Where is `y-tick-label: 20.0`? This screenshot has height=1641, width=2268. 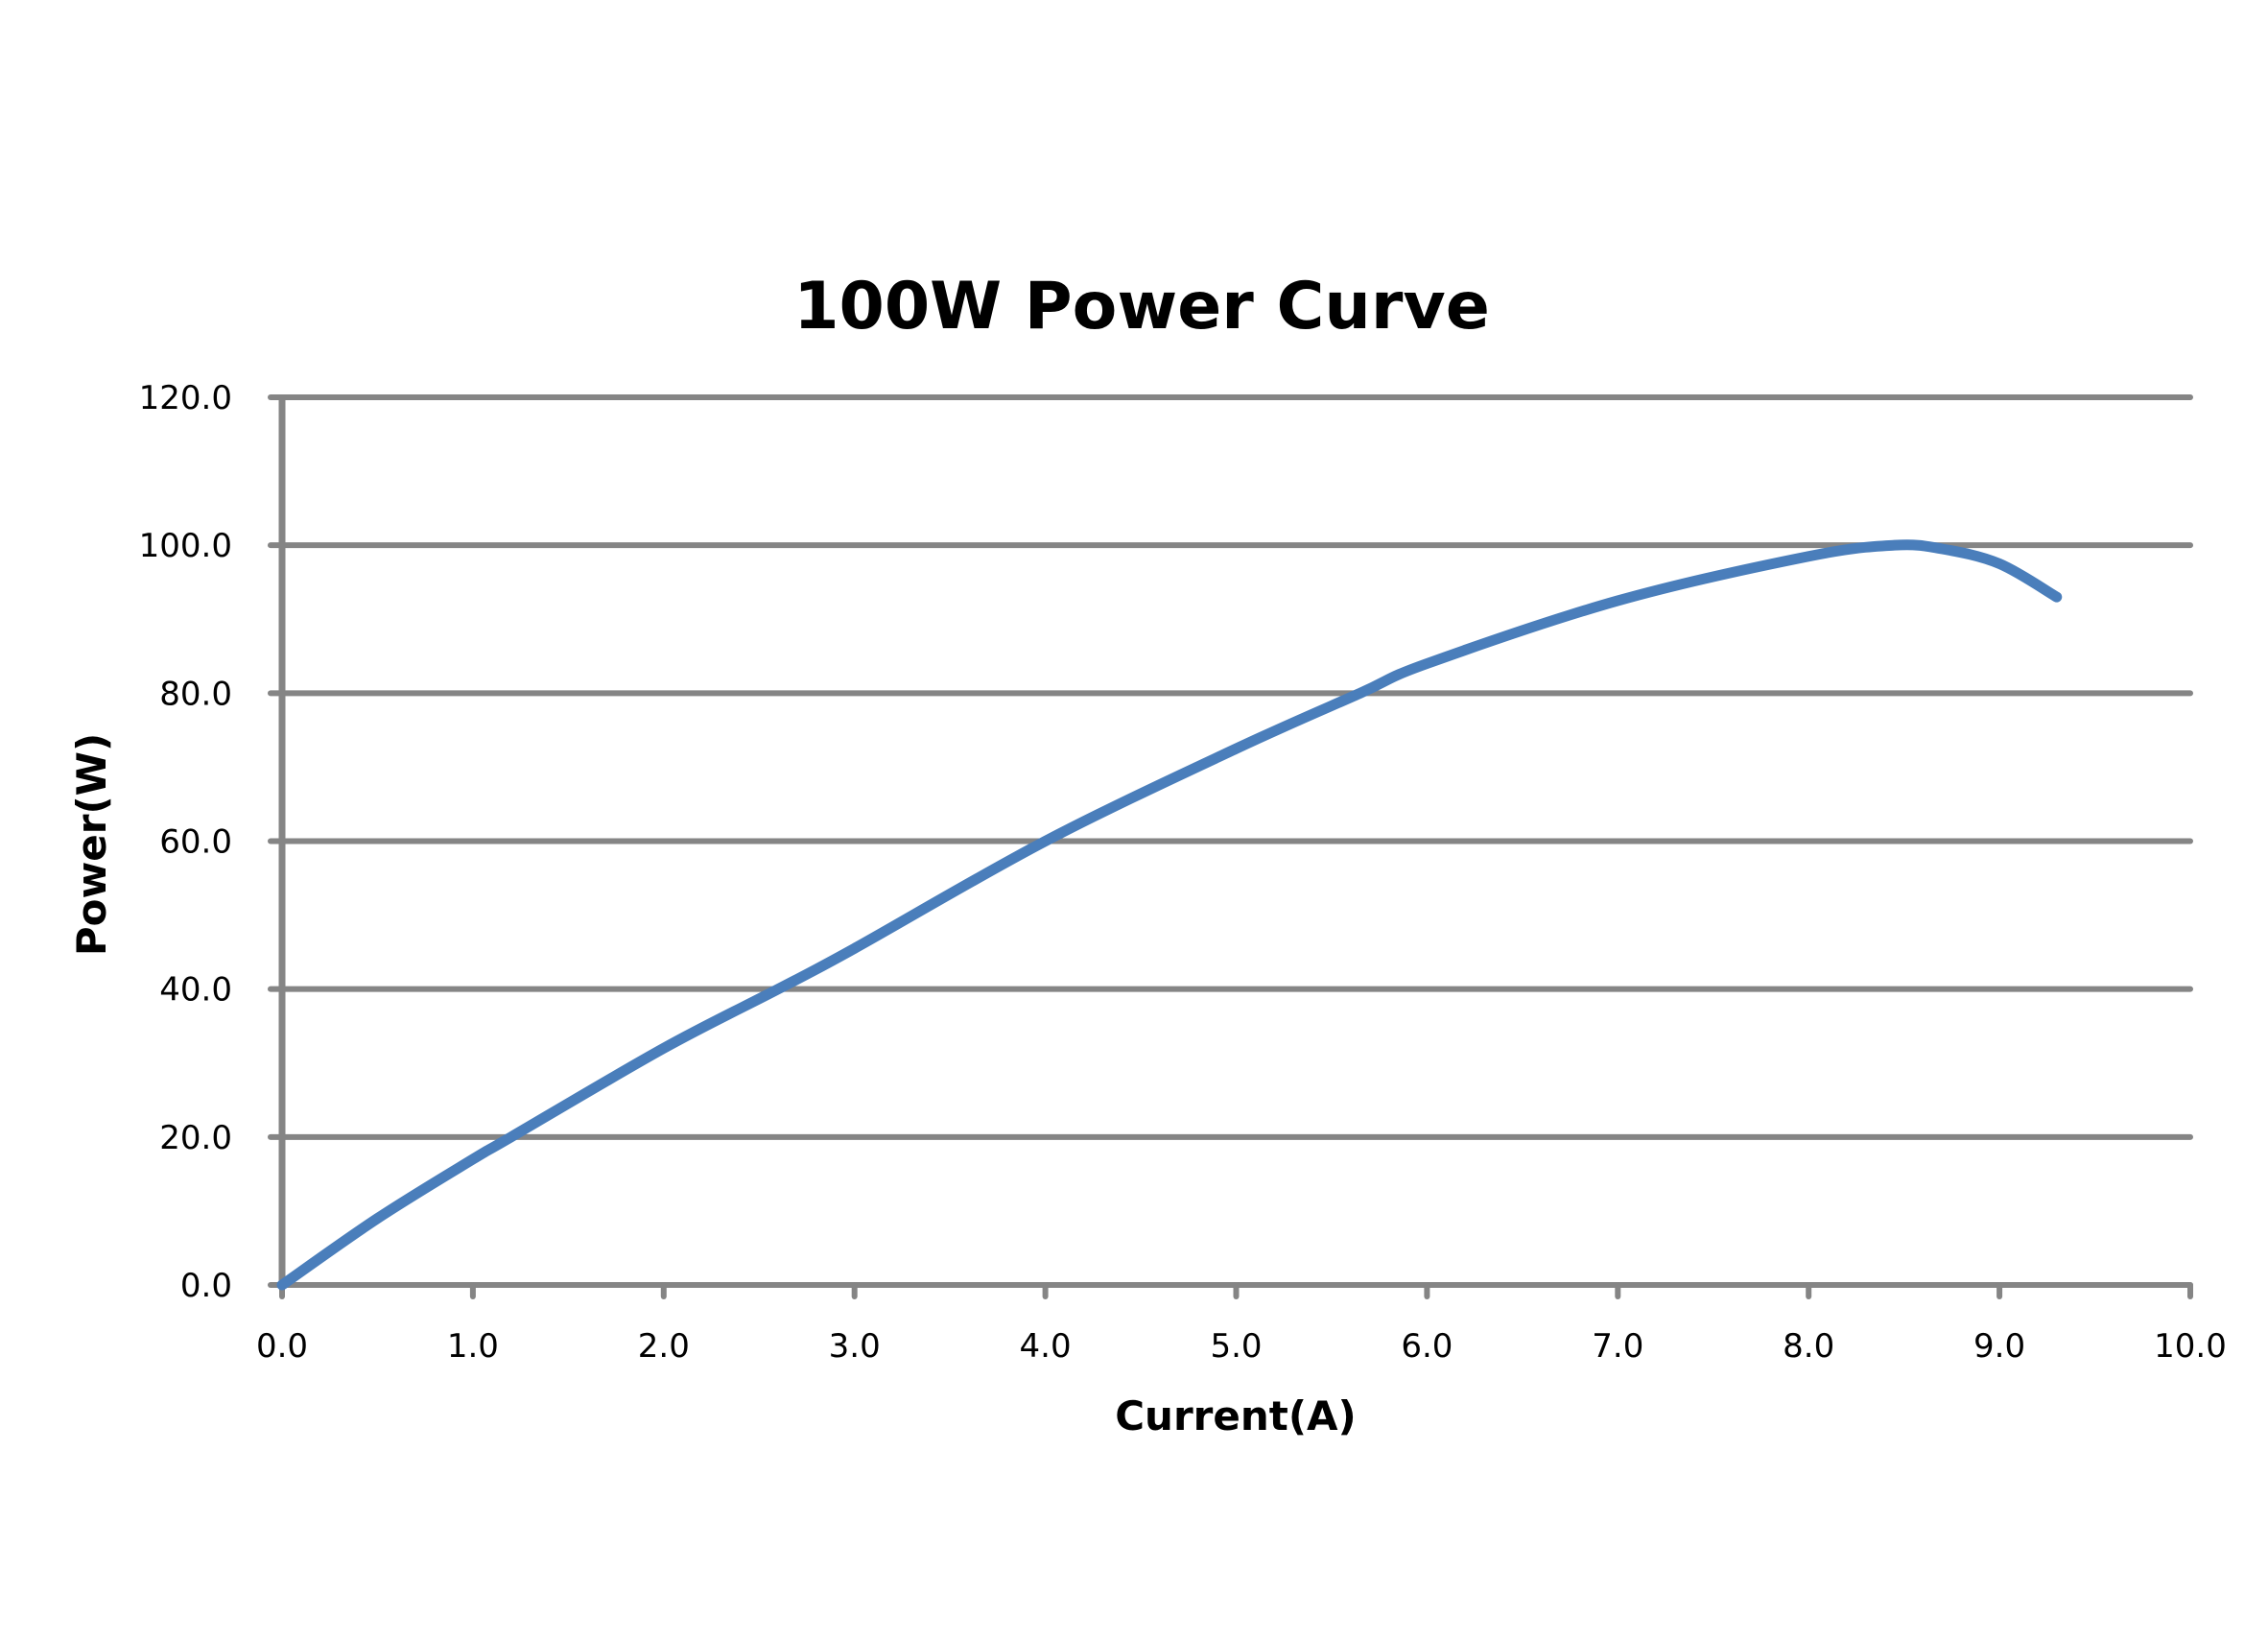
y-tick-label: 20.0 is located at coordinates (195, 1138).